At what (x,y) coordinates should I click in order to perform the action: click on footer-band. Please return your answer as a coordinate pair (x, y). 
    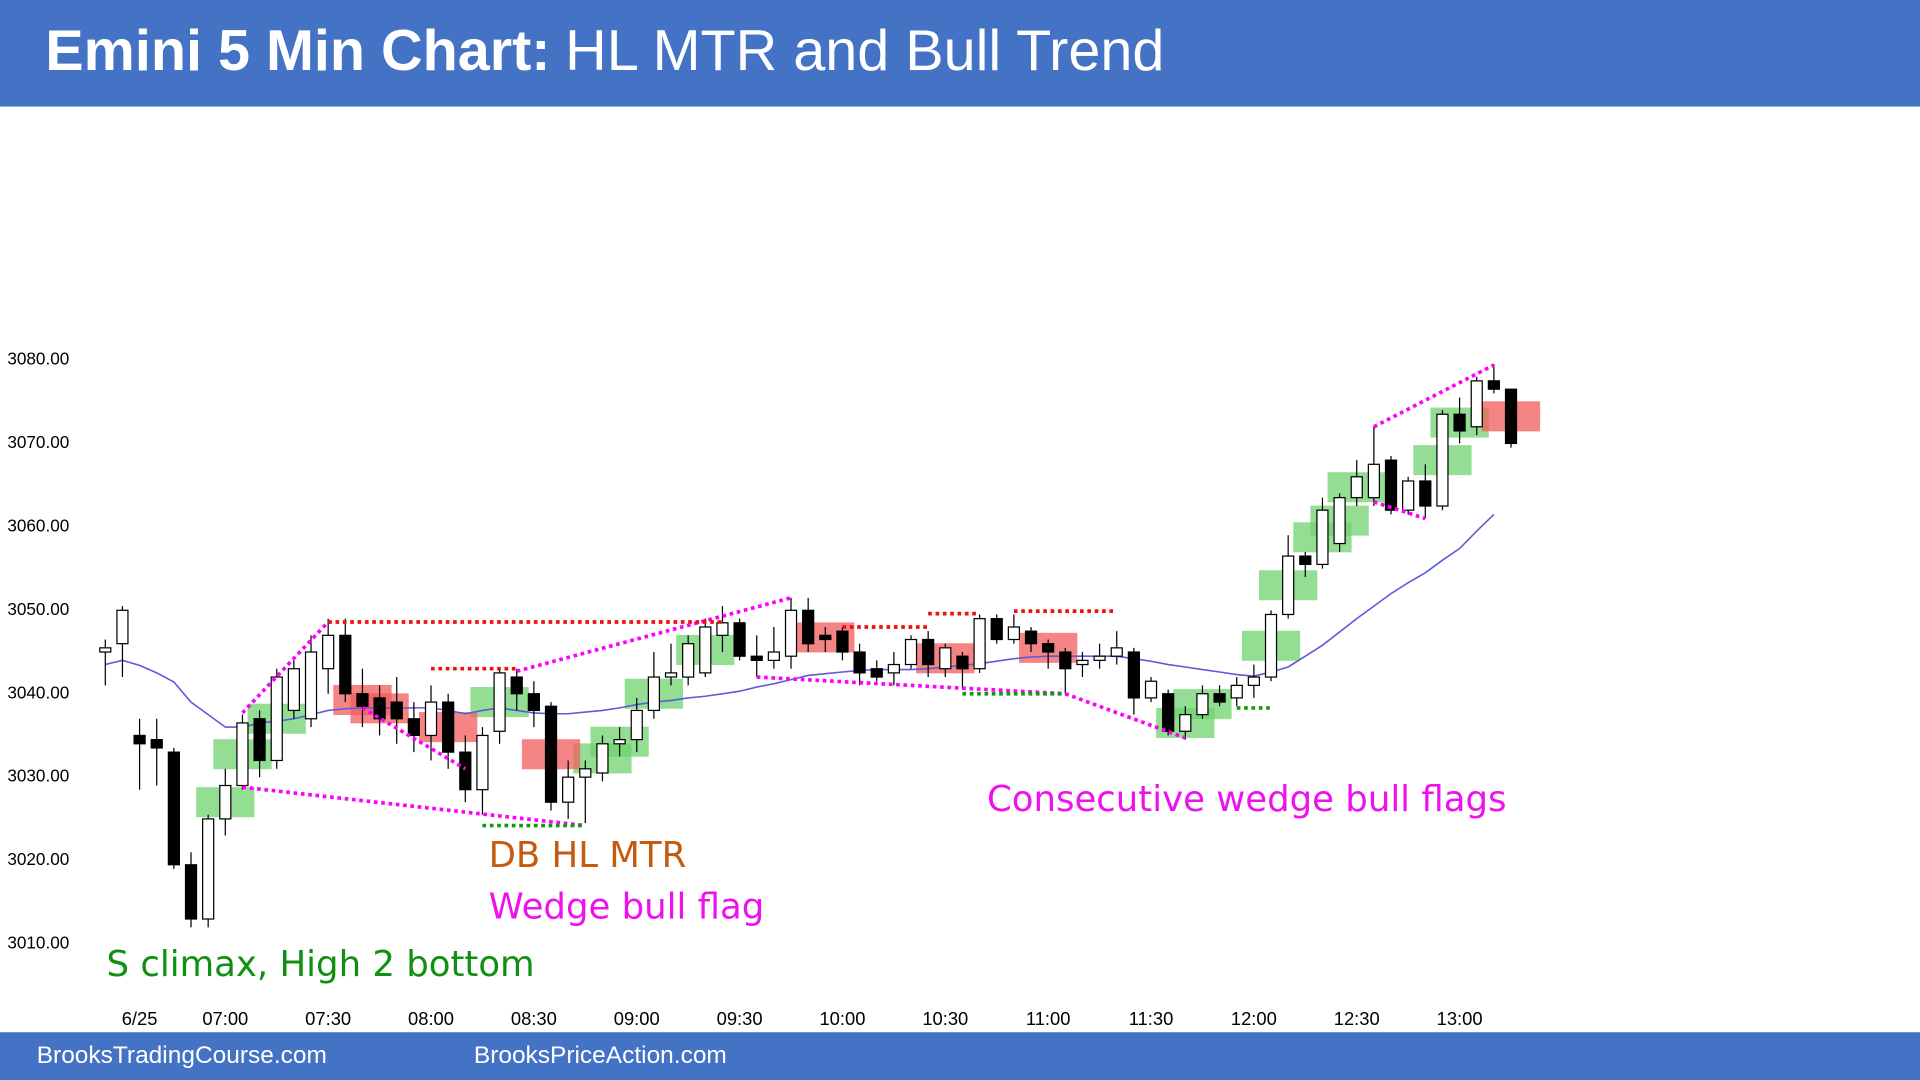
    Looking at the image, I should click on (960, 1056).